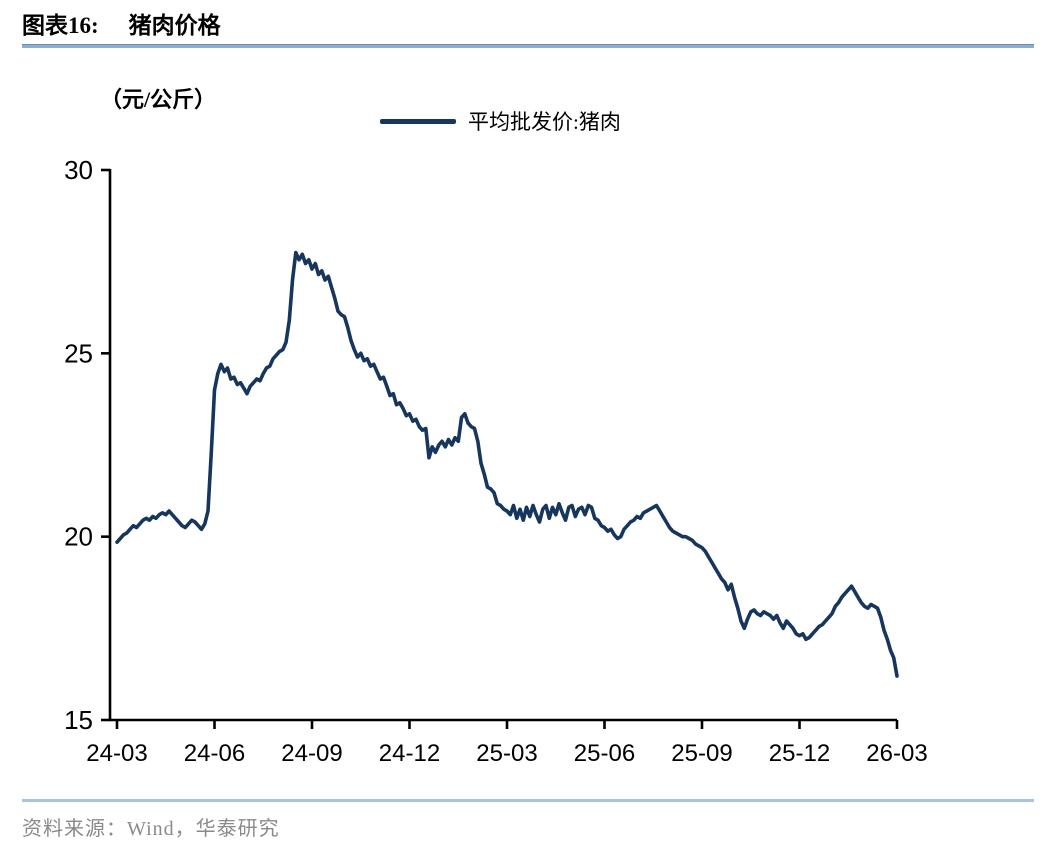  I want to click on y-tick-label: 25, so click(78, 353).